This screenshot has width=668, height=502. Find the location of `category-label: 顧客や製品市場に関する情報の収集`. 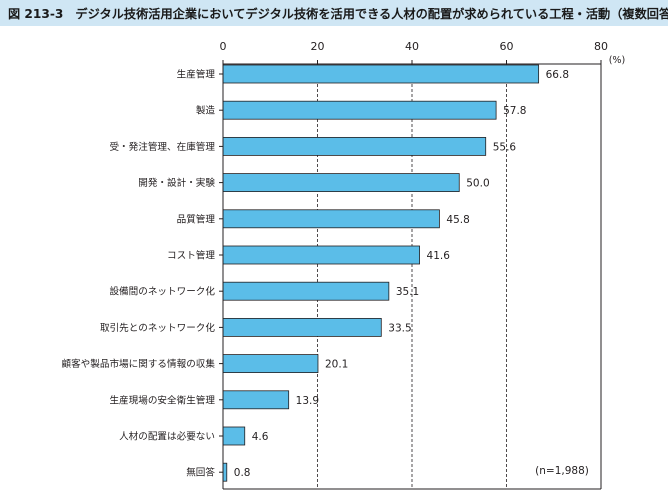

category-label: 顧客や製品市場に関する情報の収集 is located at coordinates (139, 364).